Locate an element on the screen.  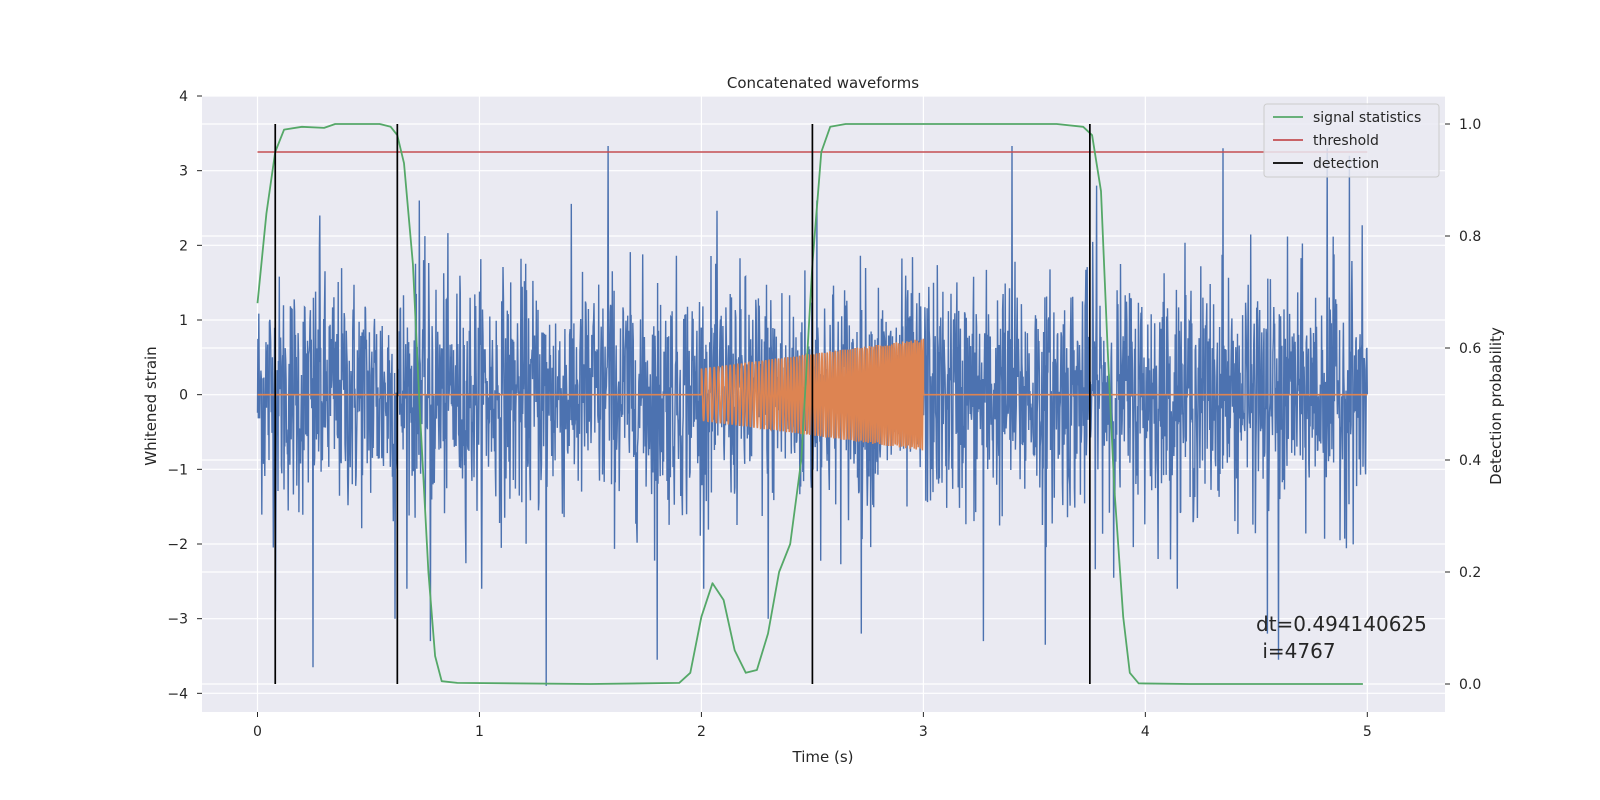
y-tick-label: 3 is located at coordinates (183, 172).